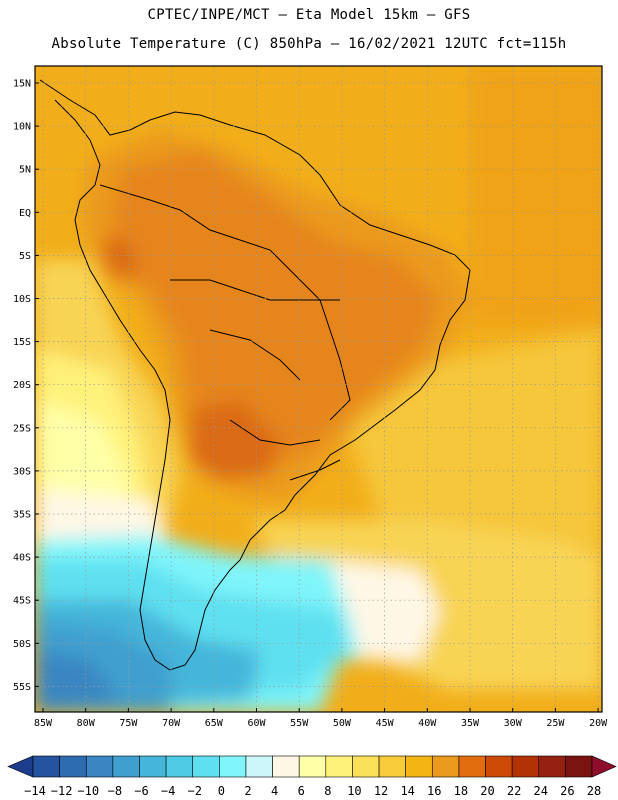 Image resolution: width=618 pixels, height=800 pixels. What do you see at coordinates (25, 170) in the screenshot?
I see `lat-label: 5N` at bounding box center [25, 170].